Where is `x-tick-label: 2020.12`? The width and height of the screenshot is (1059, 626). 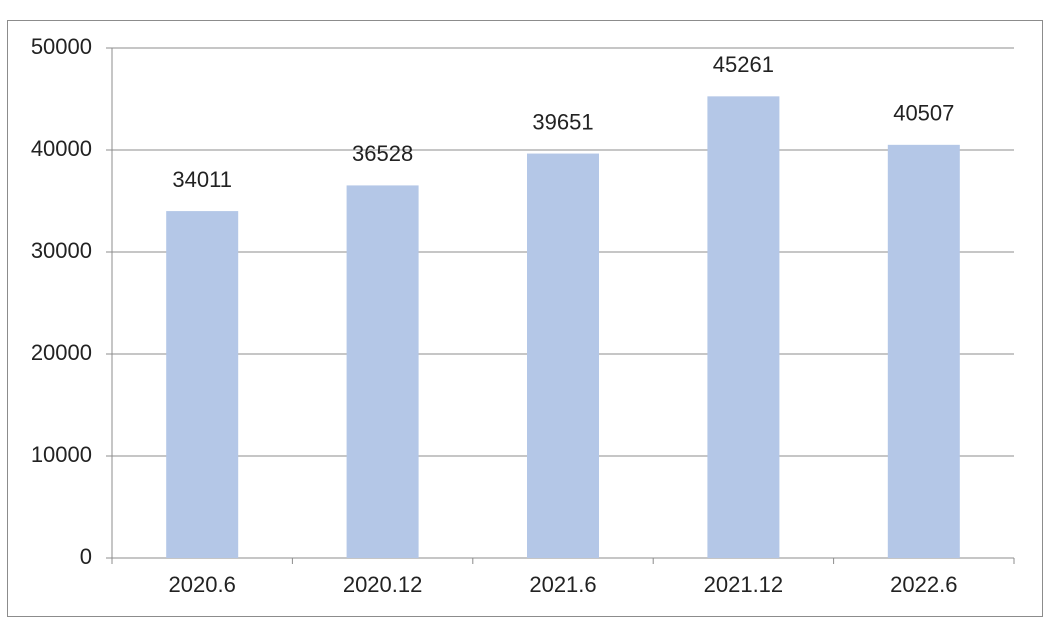 x-tick-label: 2020.12 is located at coordinates (383, 584).